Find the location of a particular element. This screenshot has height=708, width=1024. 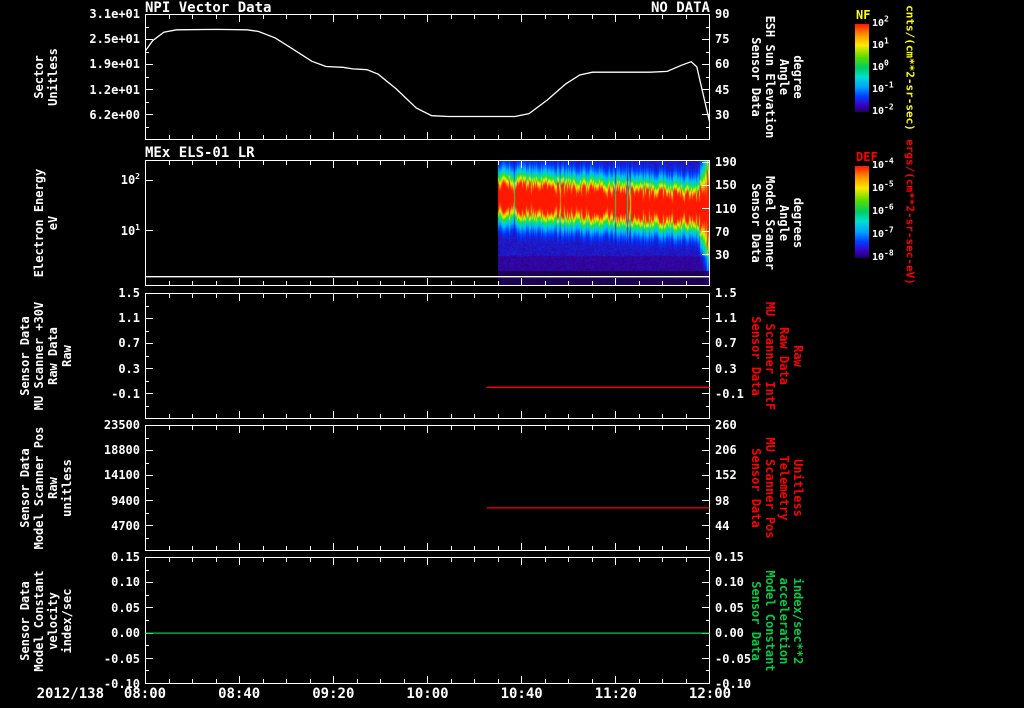

y-tick-label-left: -0.05 is located at coordinates (121, 658).